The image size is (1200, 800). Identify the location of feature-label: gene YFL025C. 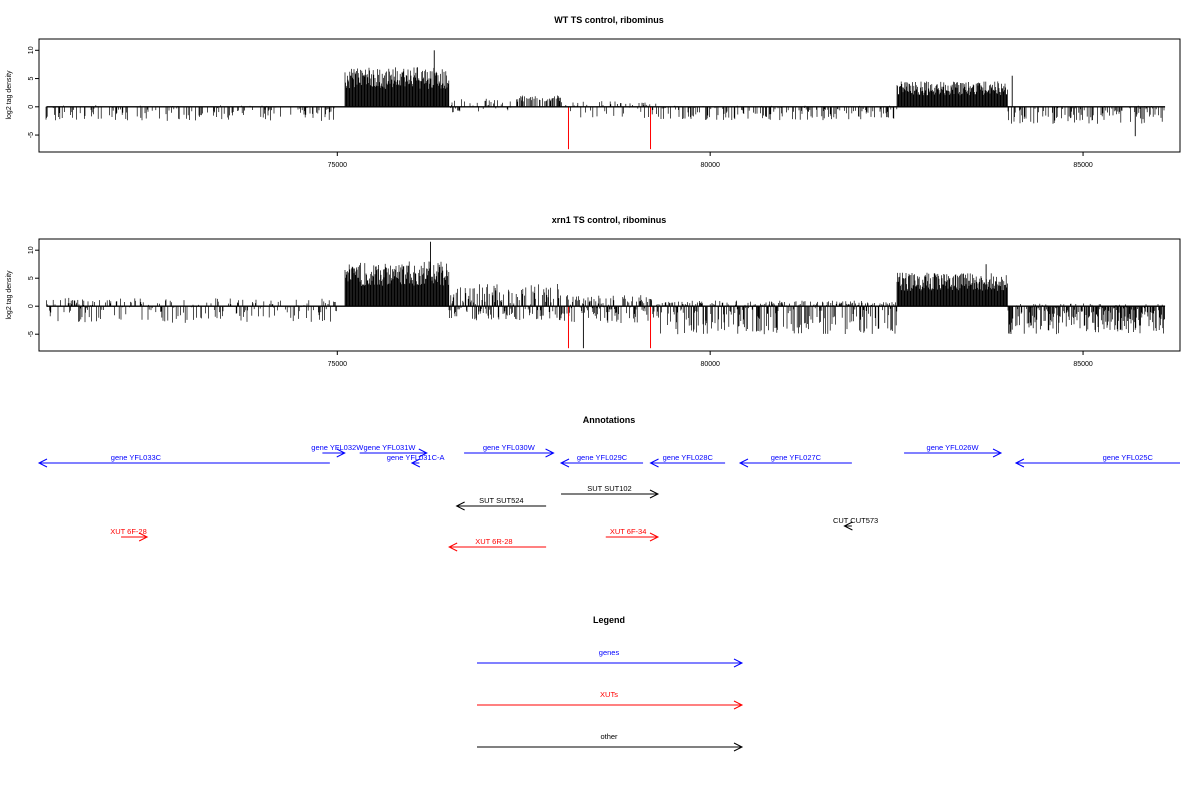
(1128, 457).